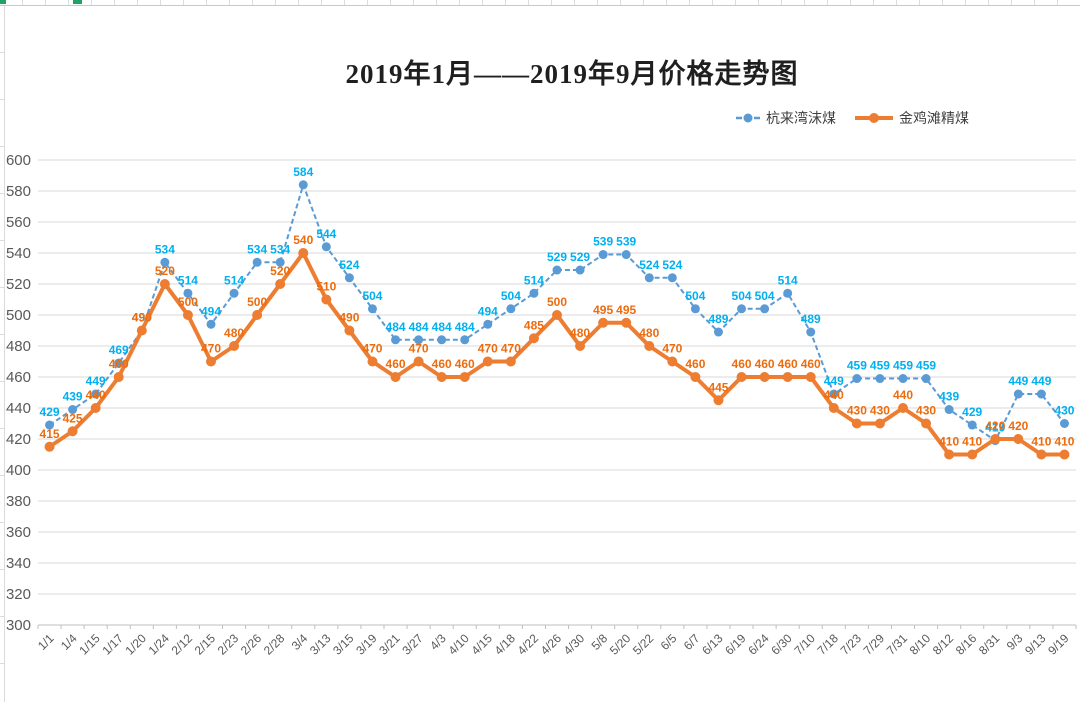 The width and height of the screenshot is (1080, 702). What do you see at coordinates (18, 346) in the screenshot?
I see `y-axis-label: 480` at bounding box center [18, 346].